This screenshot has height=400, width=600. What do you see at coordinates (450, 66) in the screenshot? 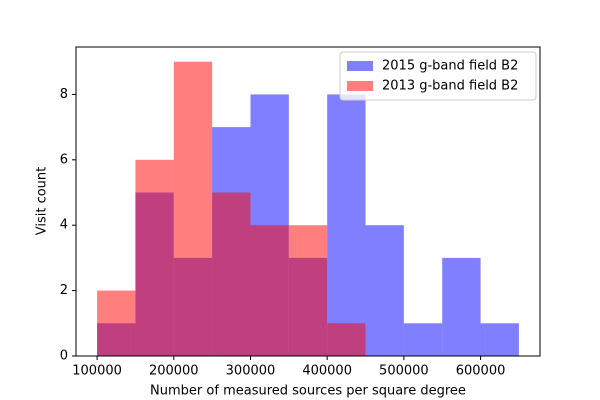
I see `legend-label: 2015 g-band field B2` at bounding box center [450, 66].